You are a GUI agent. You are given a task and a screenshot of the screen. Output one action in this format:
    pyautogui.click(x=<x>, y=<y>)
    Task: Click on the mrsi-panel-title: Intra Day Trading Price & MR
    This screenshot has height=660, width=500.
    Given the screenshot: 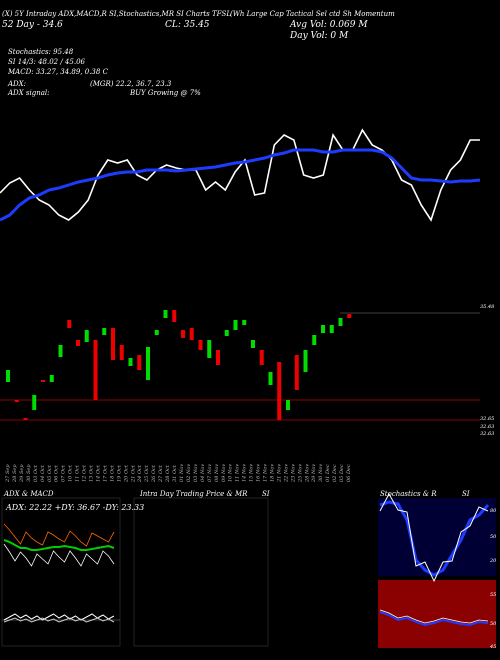 What is the action you would take?
    pyautogui.click(x=194, y=494)
    